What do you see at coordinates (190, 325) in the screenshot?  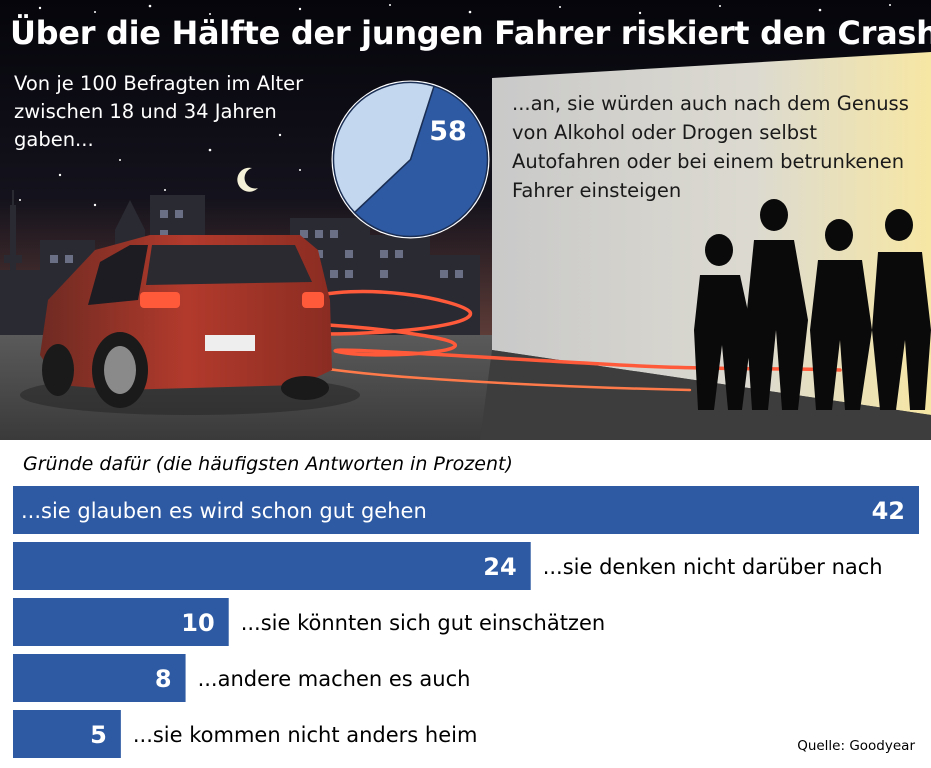 I see `car-illustration` at bounding box center [190, 325].